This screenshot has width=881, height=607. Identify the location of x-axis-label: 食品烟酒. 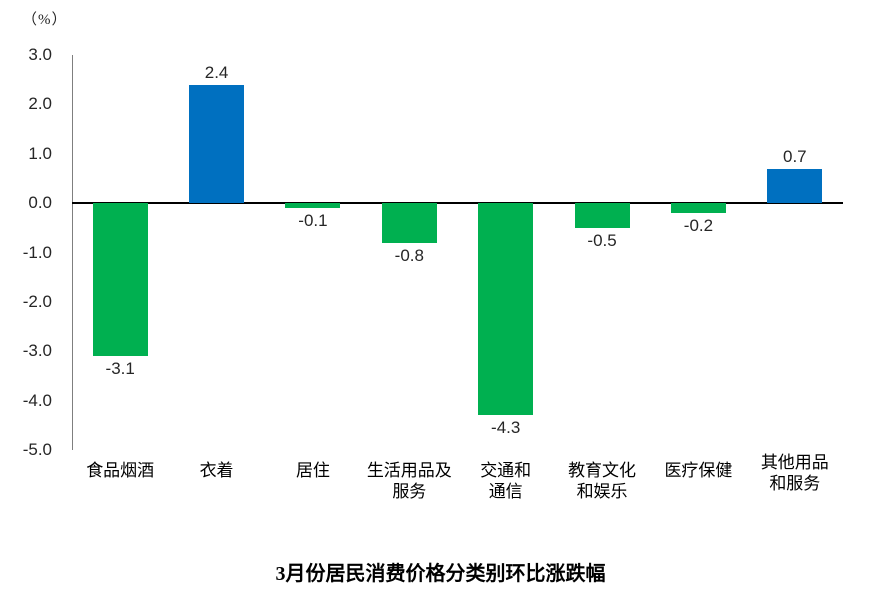
(120, 470).